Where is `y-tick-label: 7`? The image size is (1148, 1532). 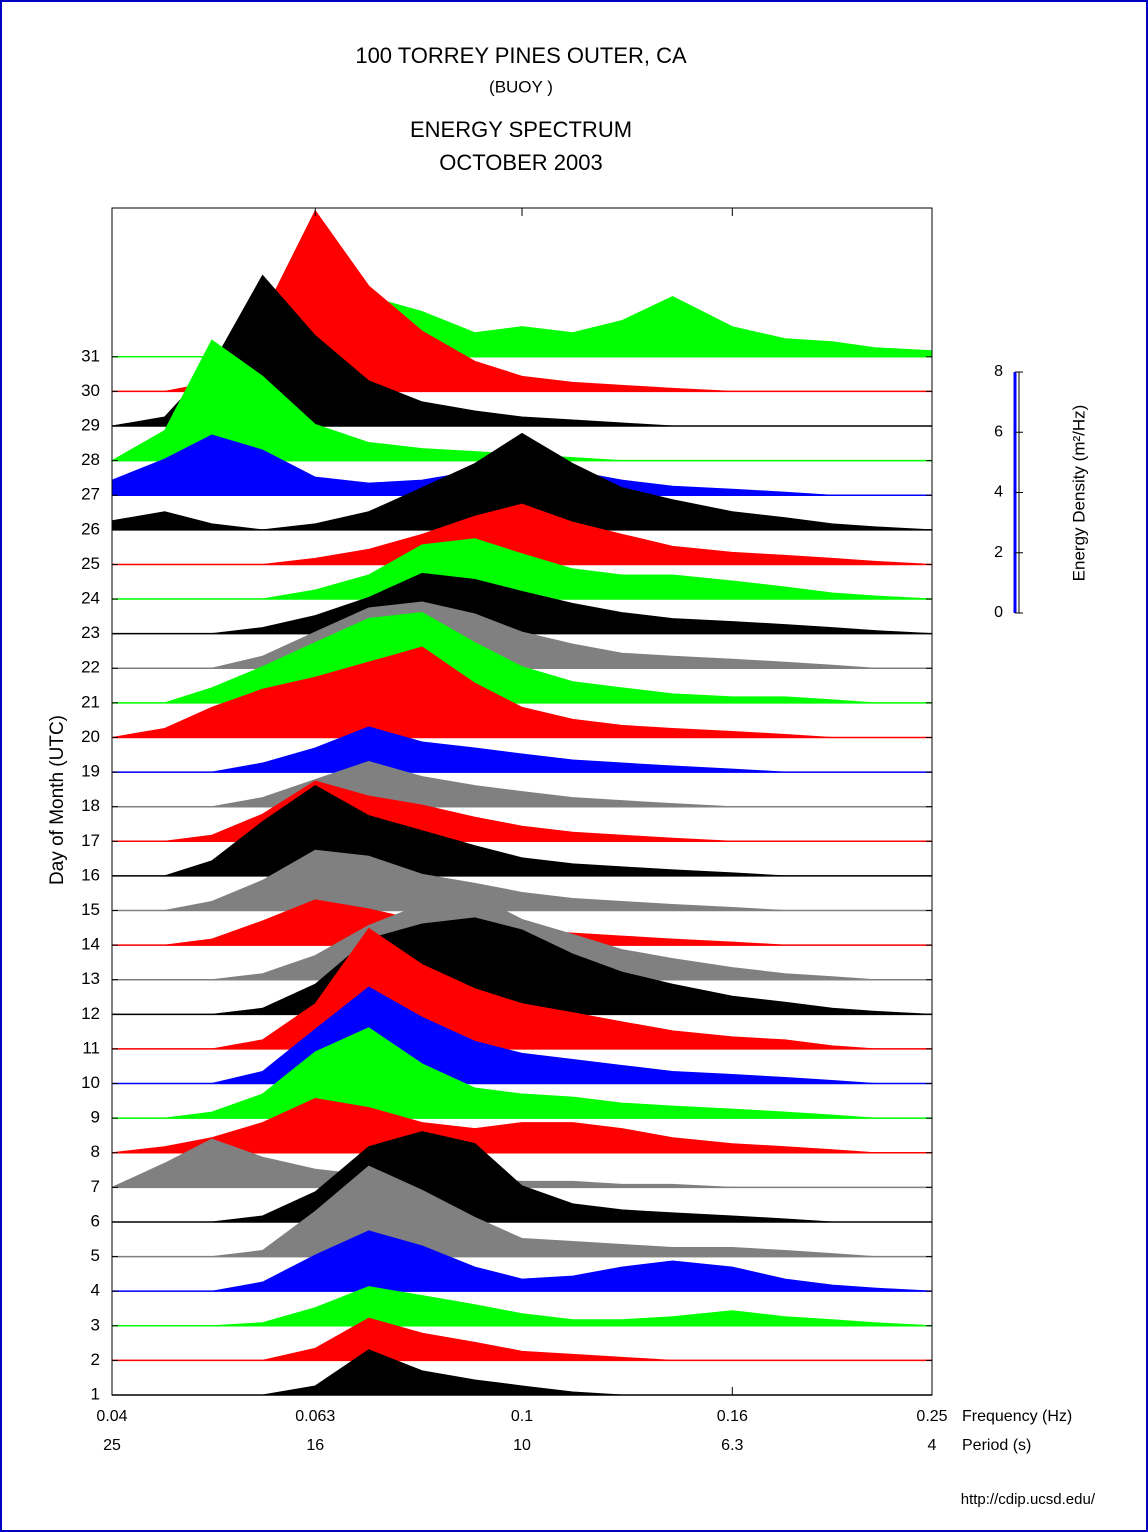 y-tick-label: 7 is located at coordinates (95, 1186).